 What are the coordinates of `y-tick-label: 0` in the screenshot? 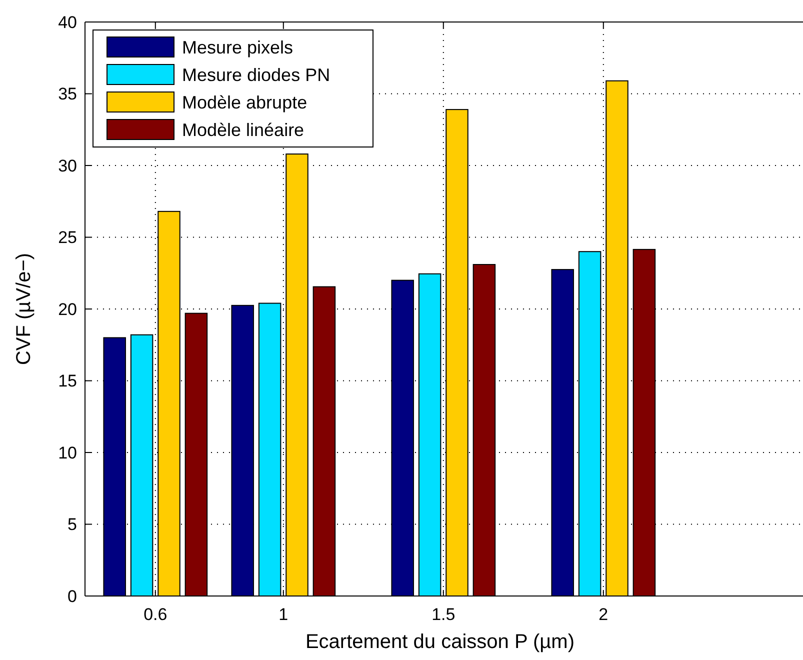 It's located at (72, 596).